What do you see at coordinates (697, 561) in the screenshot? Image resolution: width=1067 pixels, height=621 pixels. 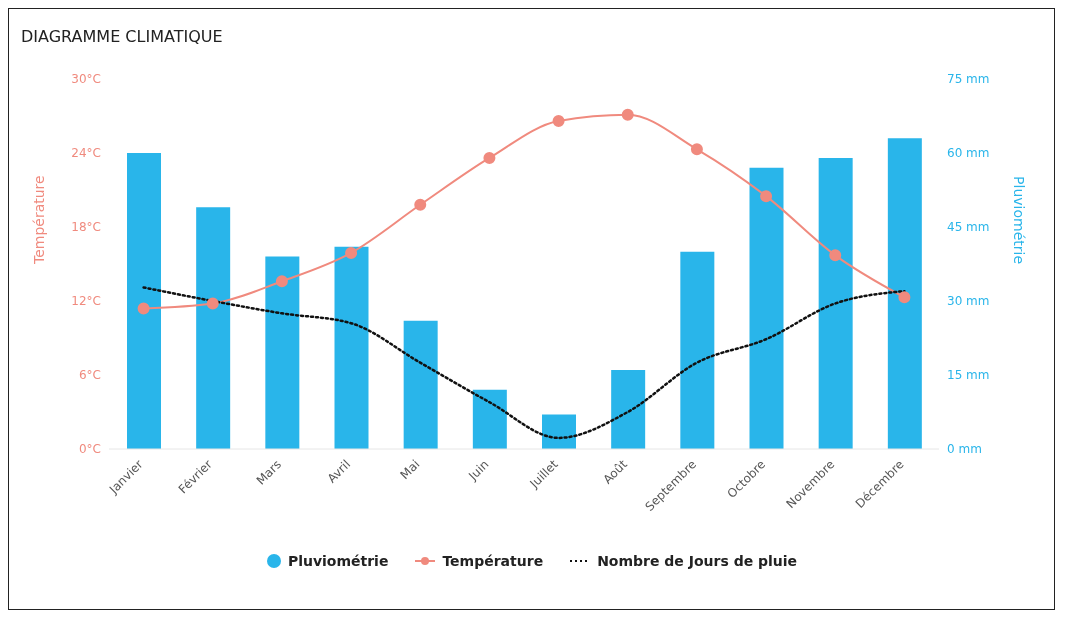 I see `legend-label: Nombre de Jours de pluie` at bounding box center [697, 561].